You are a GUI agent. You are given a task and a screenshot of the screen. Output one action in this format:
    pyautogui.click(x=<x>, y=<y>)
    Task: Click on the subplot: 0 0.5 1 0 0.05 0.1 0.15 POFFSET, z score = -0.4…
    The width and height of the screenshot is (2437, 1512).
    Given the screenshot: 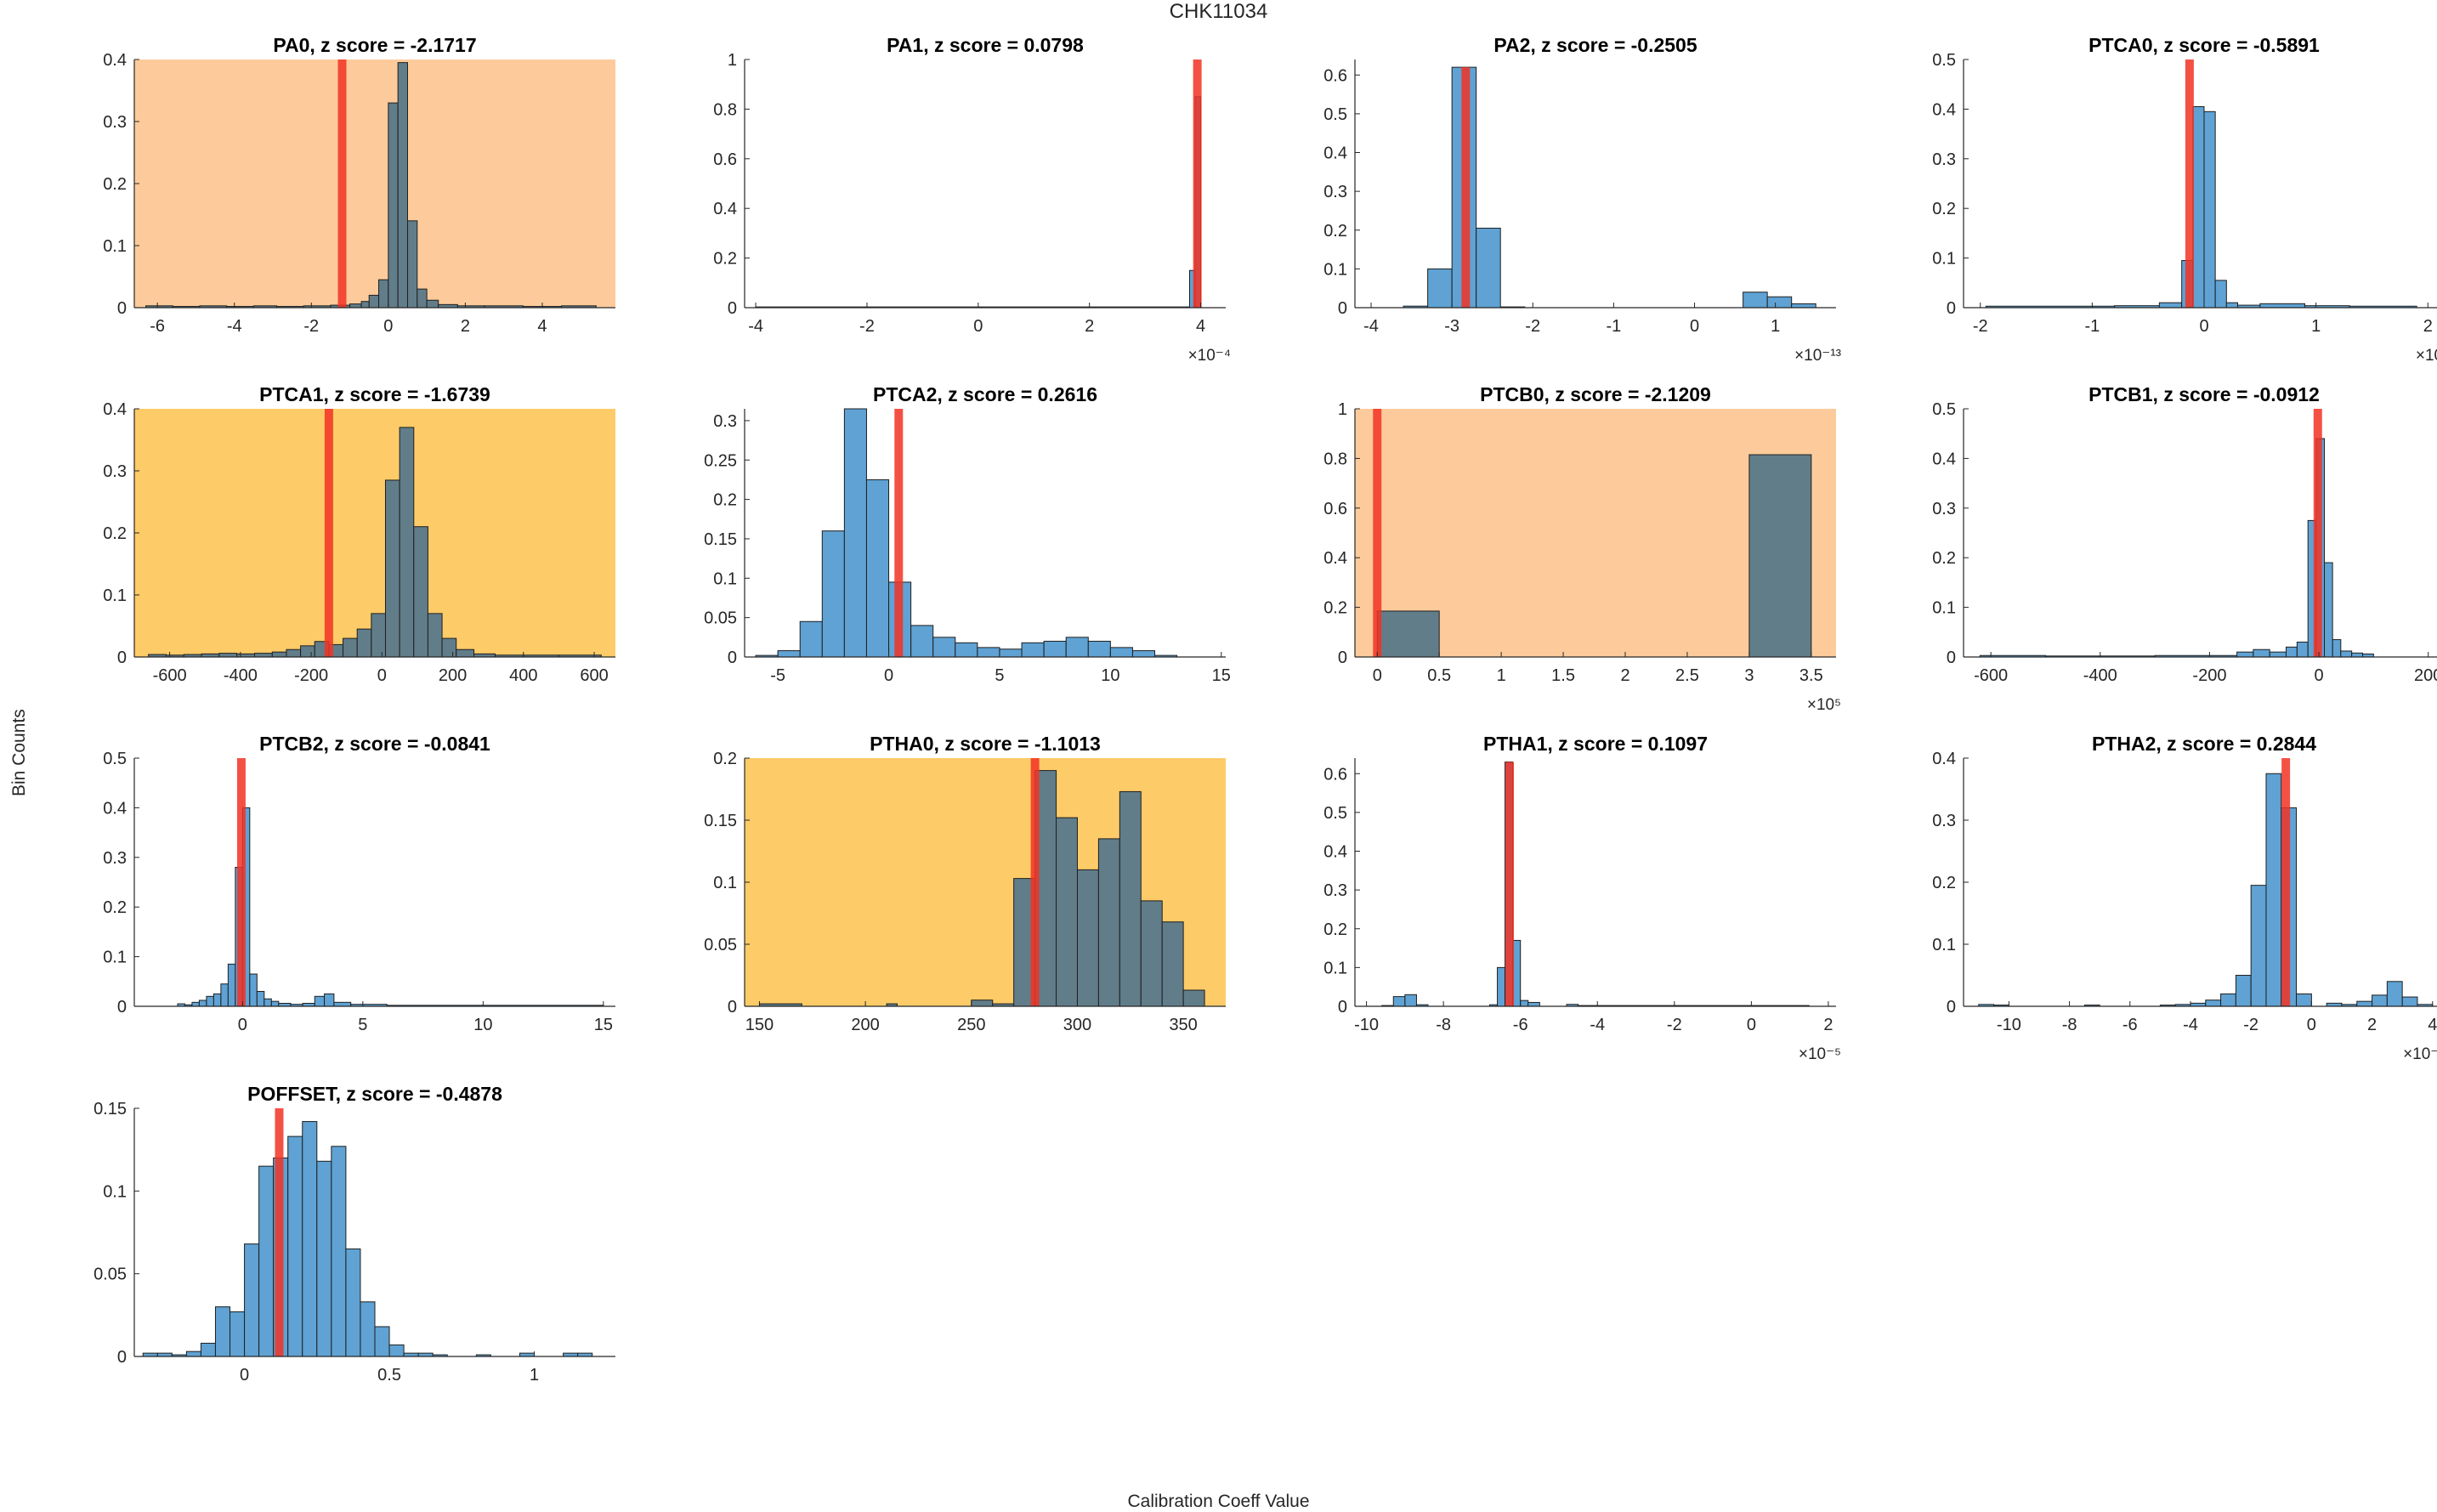 What is the action you would take?
    pyautogui.click(x=354, y=1234)
    